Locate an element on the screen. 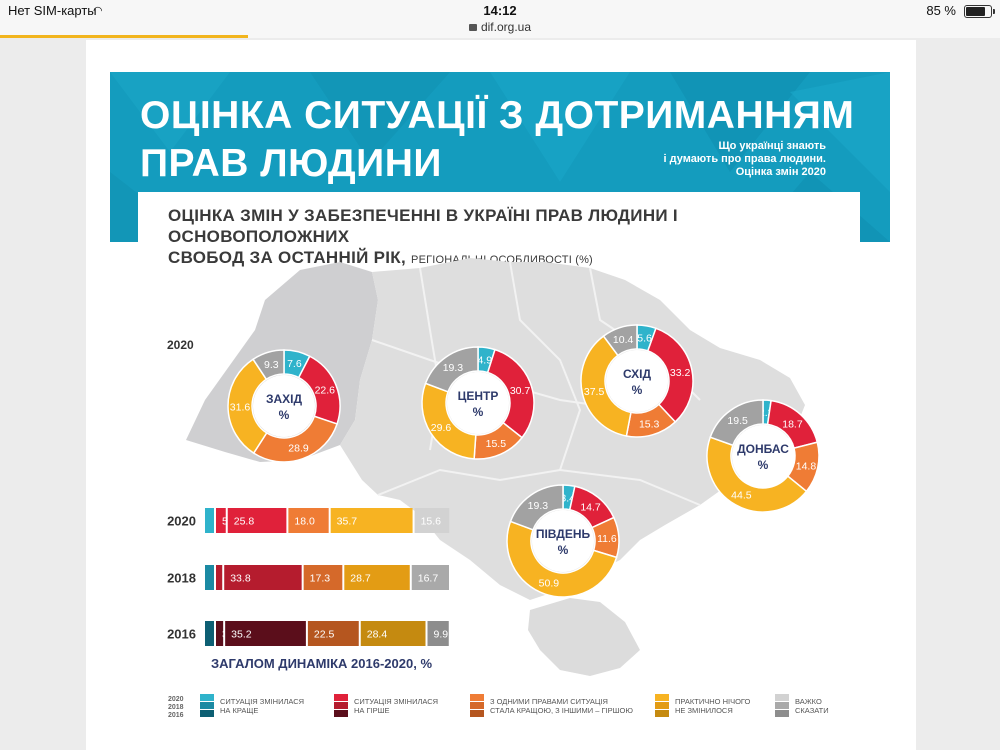 This screenshot has height=750, width=1000. bar-value-label: 28.4 is located at coordinates (377, 635).